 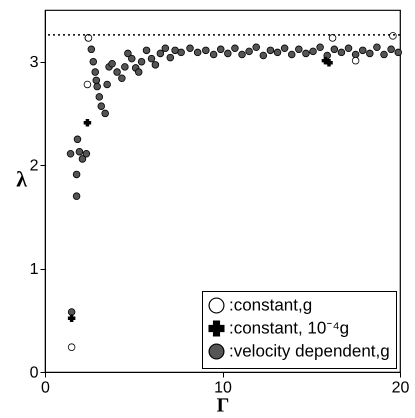 What do you see at coordinates (22, 179) in the screenshot?
I see `y-axis-title: λ` at bounding box center [22, 179].